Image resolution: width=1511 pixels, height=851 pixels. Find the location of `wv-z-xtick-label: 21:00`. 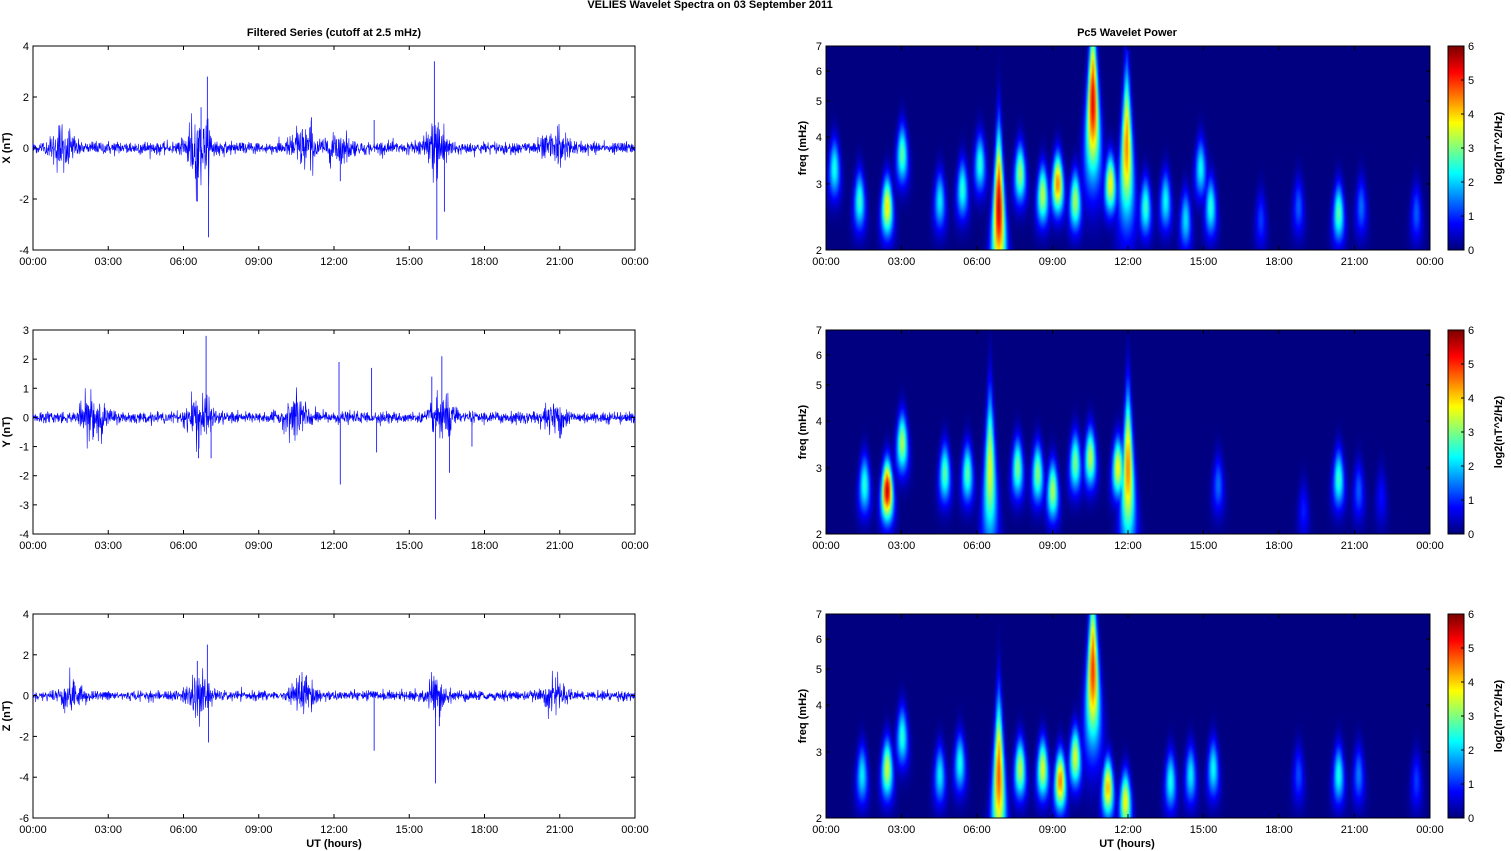

wv-z-xtick-label: 21:00 is located at coordinates (1355, 830).